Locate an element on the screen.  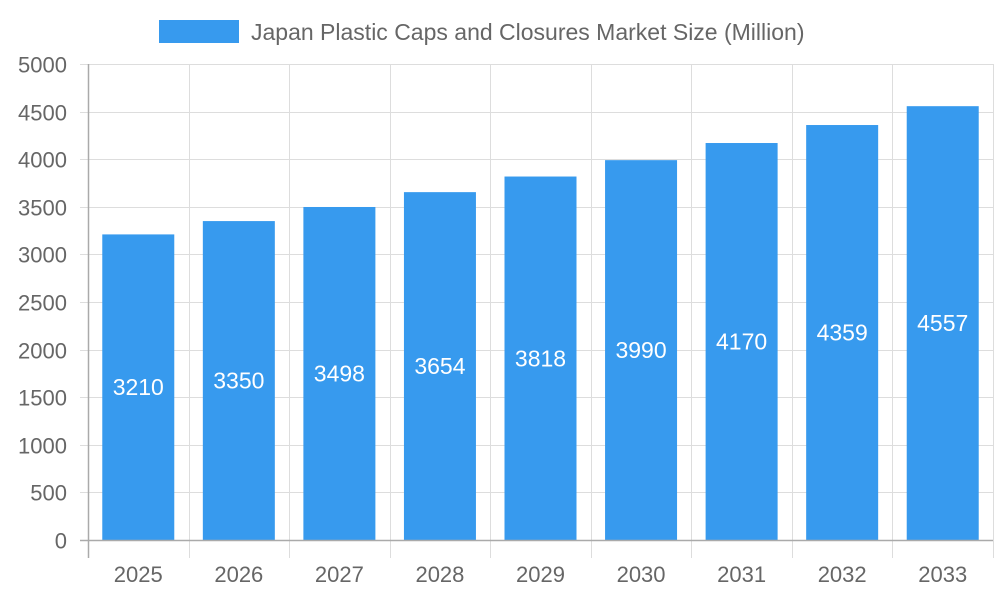
bar-2033 is located at coordinates (942, 323).